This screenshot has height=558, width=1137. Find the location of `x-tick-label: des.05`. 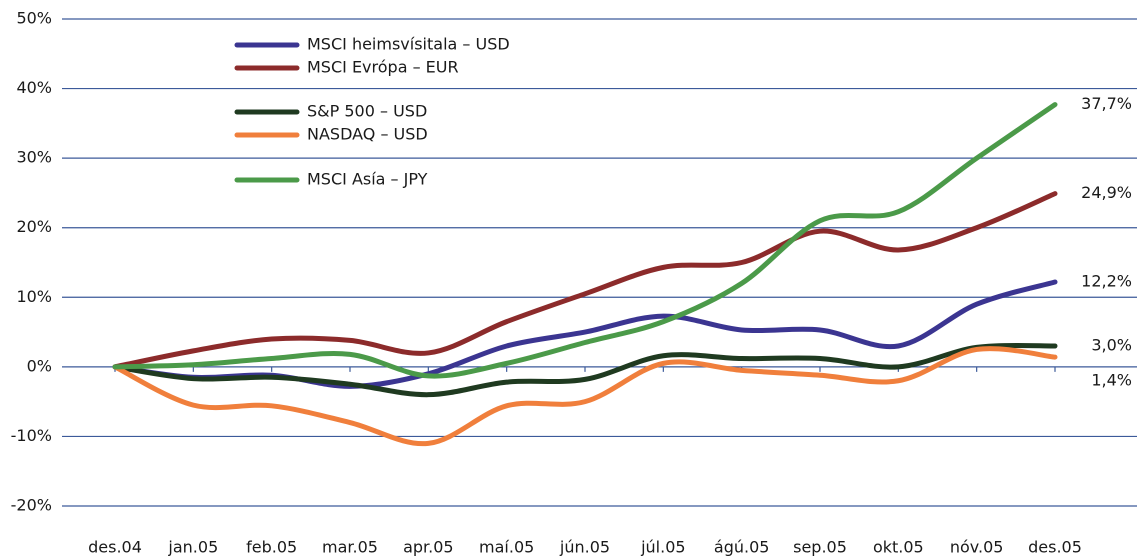

x-tick-label: des.05 is located at coordinates (1055, 547).